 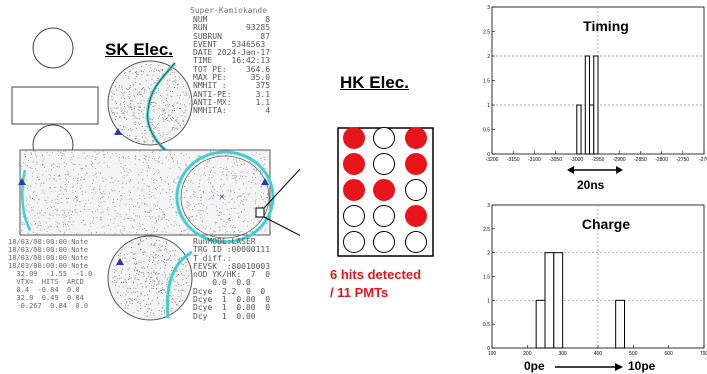 I want to click on text-line: 32.09 -1.55 -1.0, so click(x=50, y=274).